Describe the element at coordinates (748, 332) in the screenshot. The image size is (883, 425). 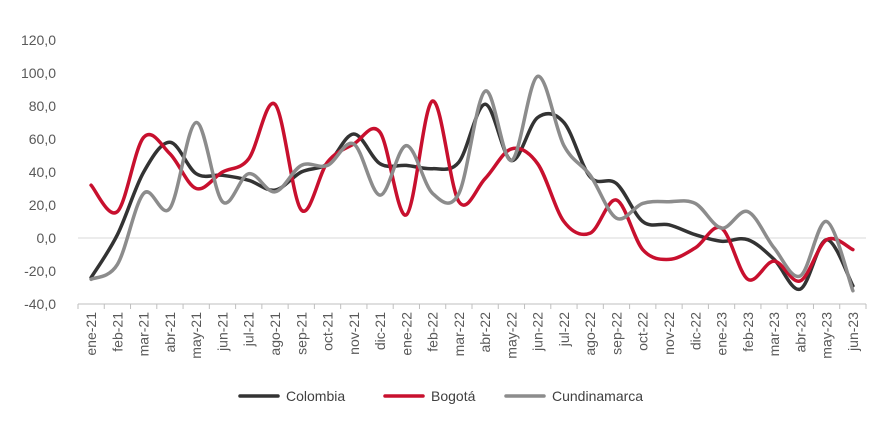
I see `x-tick-label: feb-23` at that location.